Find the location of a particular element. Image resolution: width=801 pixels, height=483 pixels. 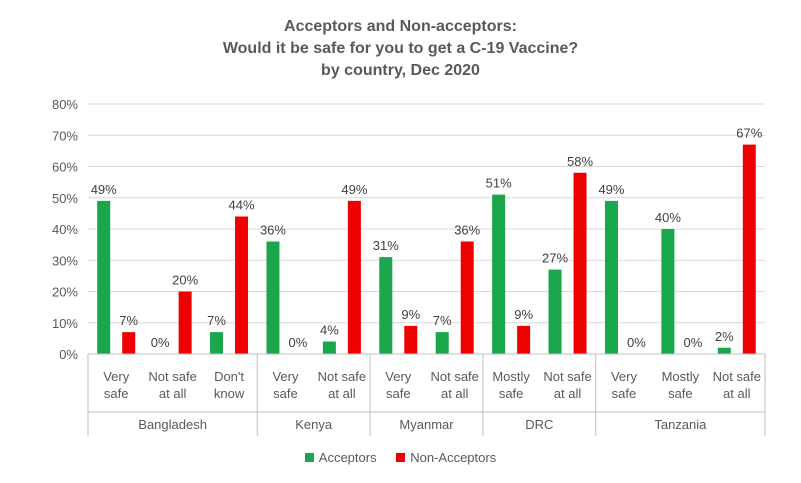

data-label: 2% is located at coordinates (724, 336).